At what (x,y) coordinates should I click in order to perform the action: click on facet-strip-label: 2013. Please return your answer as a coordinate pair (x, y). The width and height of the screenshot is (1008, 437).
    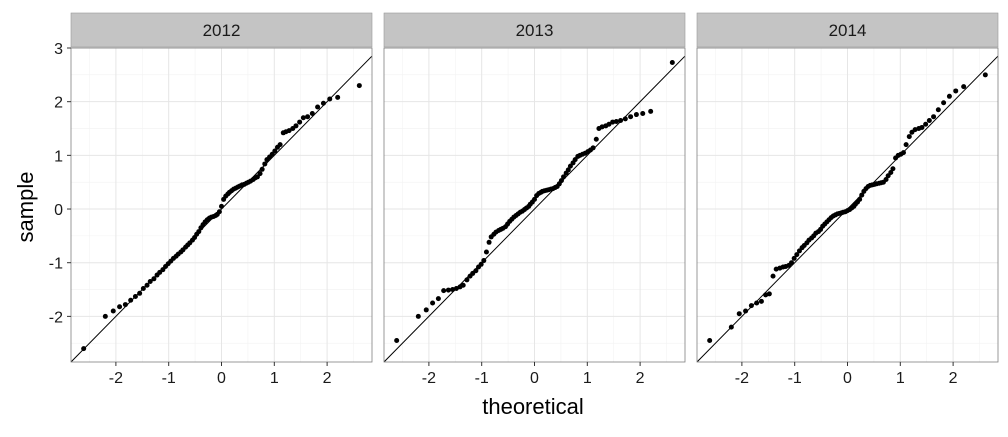
    Looking at the image, I should click on (535, 30).